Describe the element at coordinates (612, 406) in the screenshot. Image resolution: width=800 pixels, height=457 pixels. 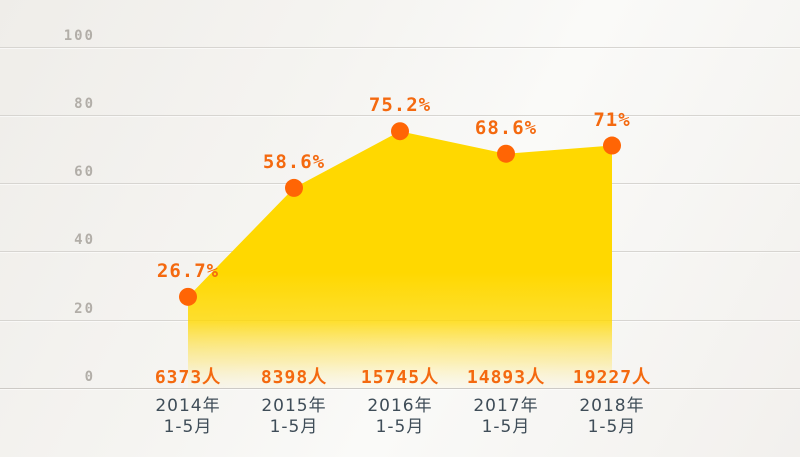
I see `x-category-year: 2018年` at that location.